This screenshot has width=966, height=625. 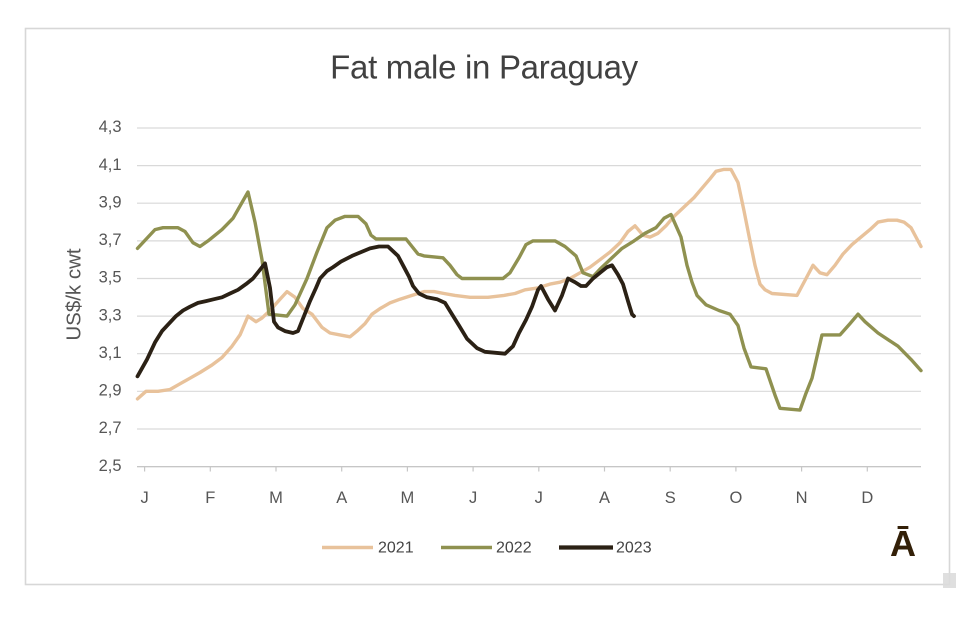 I want to click on svg-text: 4,1, so click(x=110, y=165).